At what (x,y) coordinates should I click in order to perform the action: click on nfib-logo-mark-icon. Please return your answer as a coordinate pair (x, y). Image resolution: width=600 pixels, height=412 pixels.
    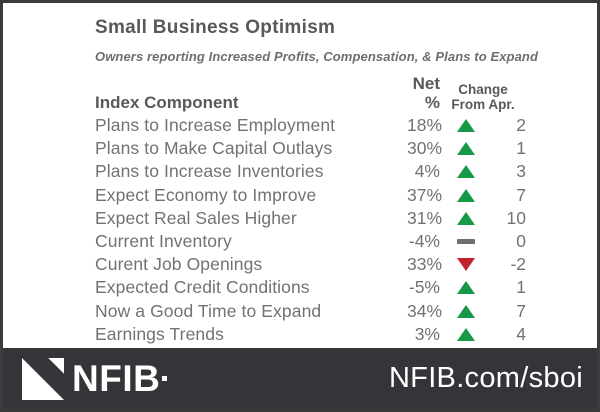
    Looking at the image, I should click on (43, 378).